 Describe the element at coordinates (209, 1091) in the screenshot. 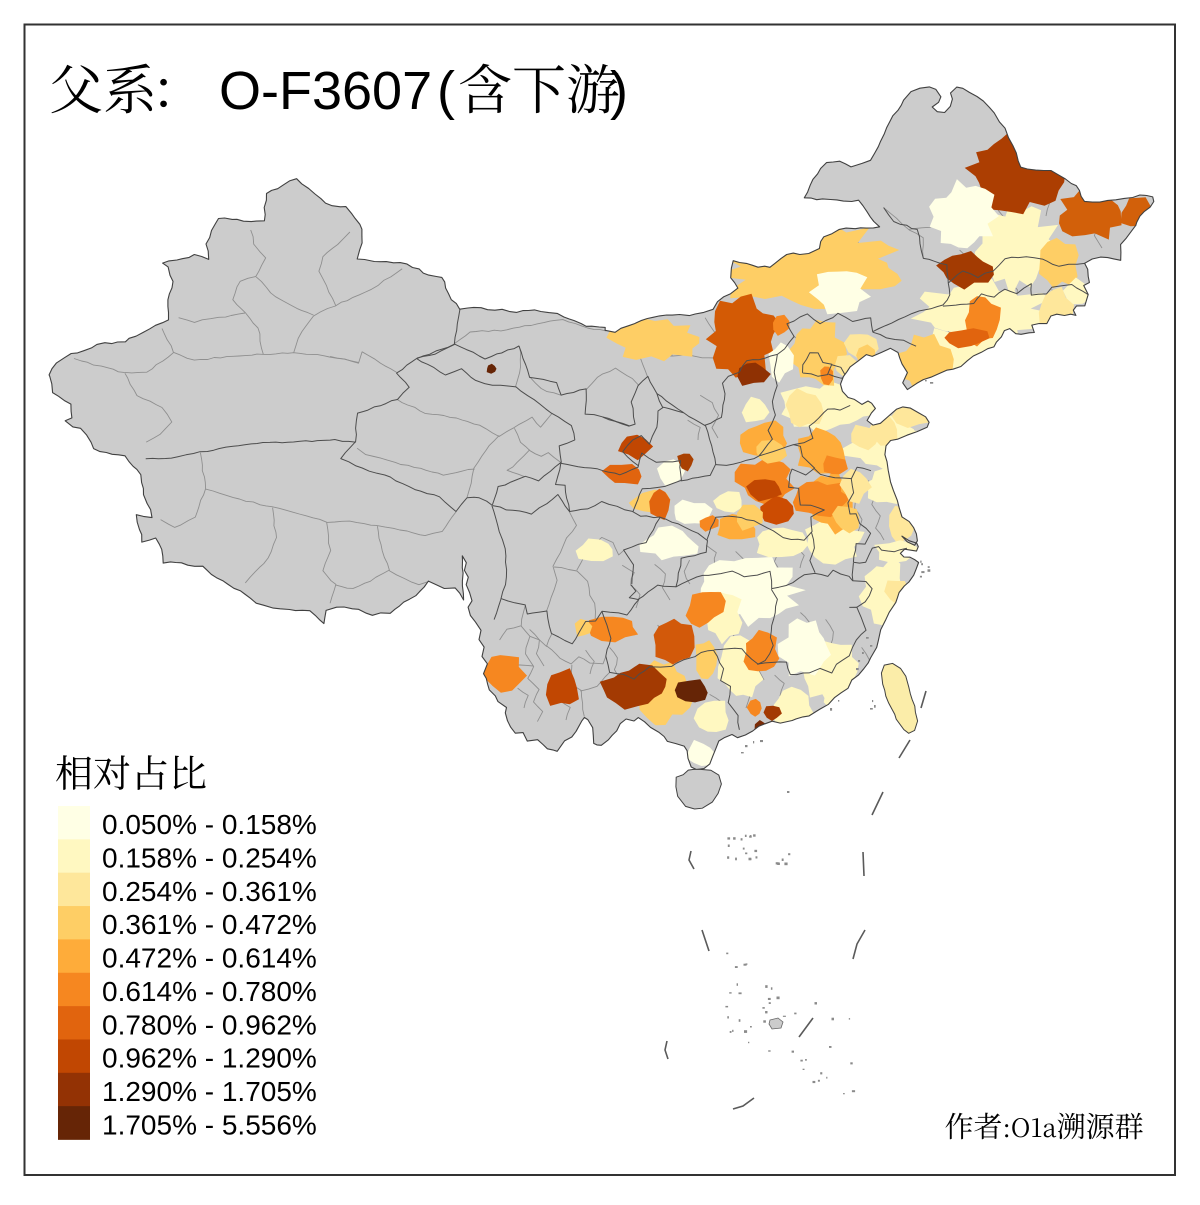

I see `svg-text: 1.290% - 1.705%` at that location.